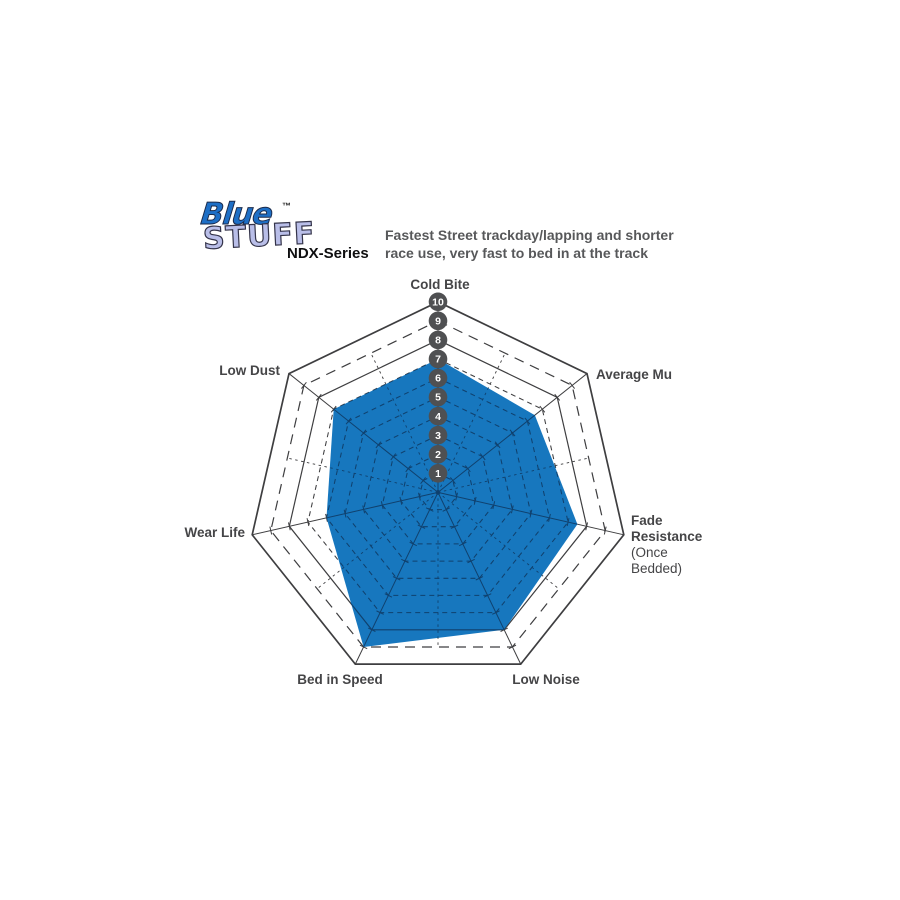  I want to click on scale-tick-label: 5, so click(438, 398).